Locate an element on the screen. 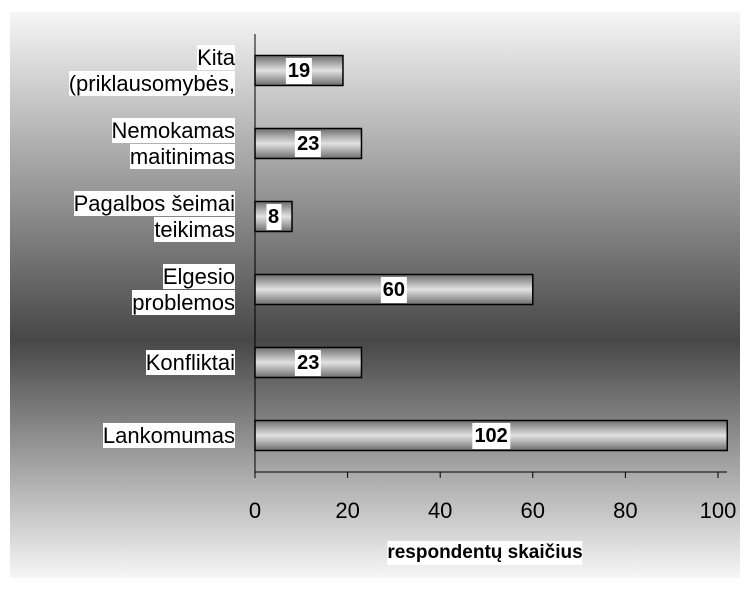  x-tick-label: 80 is located at coordinates (625, 510).